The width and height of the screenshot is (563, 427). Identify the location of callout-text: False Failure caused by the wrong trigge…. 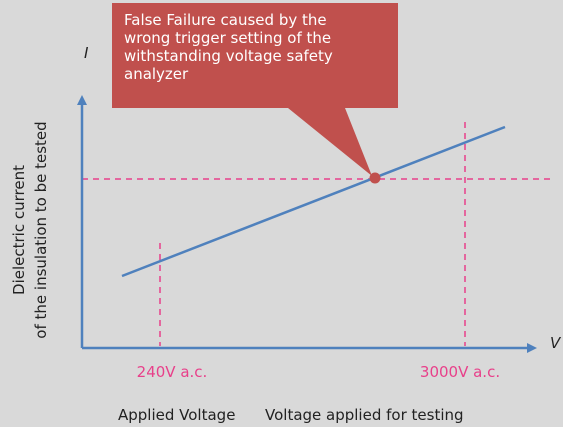
(228, 47).